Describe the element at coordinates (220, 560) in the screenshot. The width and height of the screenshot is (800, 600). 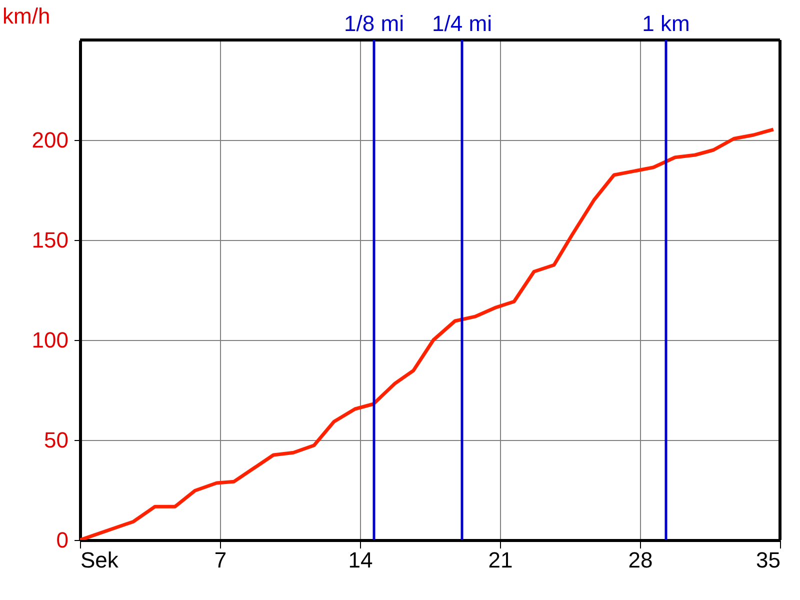
I see `x-tick-label: 7` at that location.